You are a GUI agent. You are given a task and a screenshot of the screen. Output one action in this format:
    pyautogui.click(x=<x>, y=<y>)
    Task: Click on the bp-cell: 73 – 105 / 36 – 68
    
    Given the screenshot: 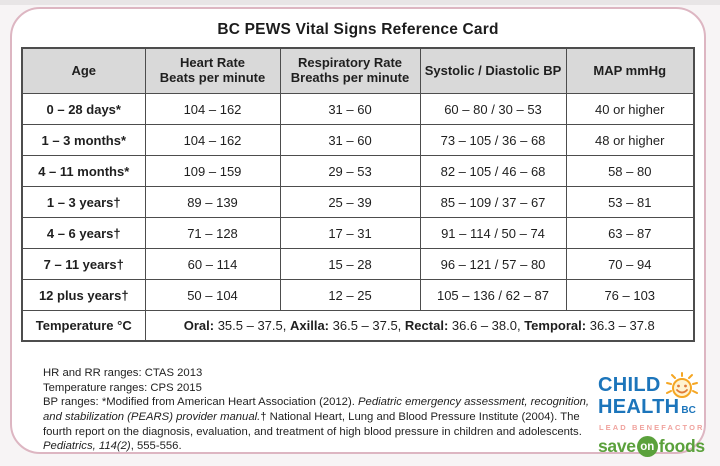 What is the action you would take?
    pyautogui.click(x=493, y=140)
    